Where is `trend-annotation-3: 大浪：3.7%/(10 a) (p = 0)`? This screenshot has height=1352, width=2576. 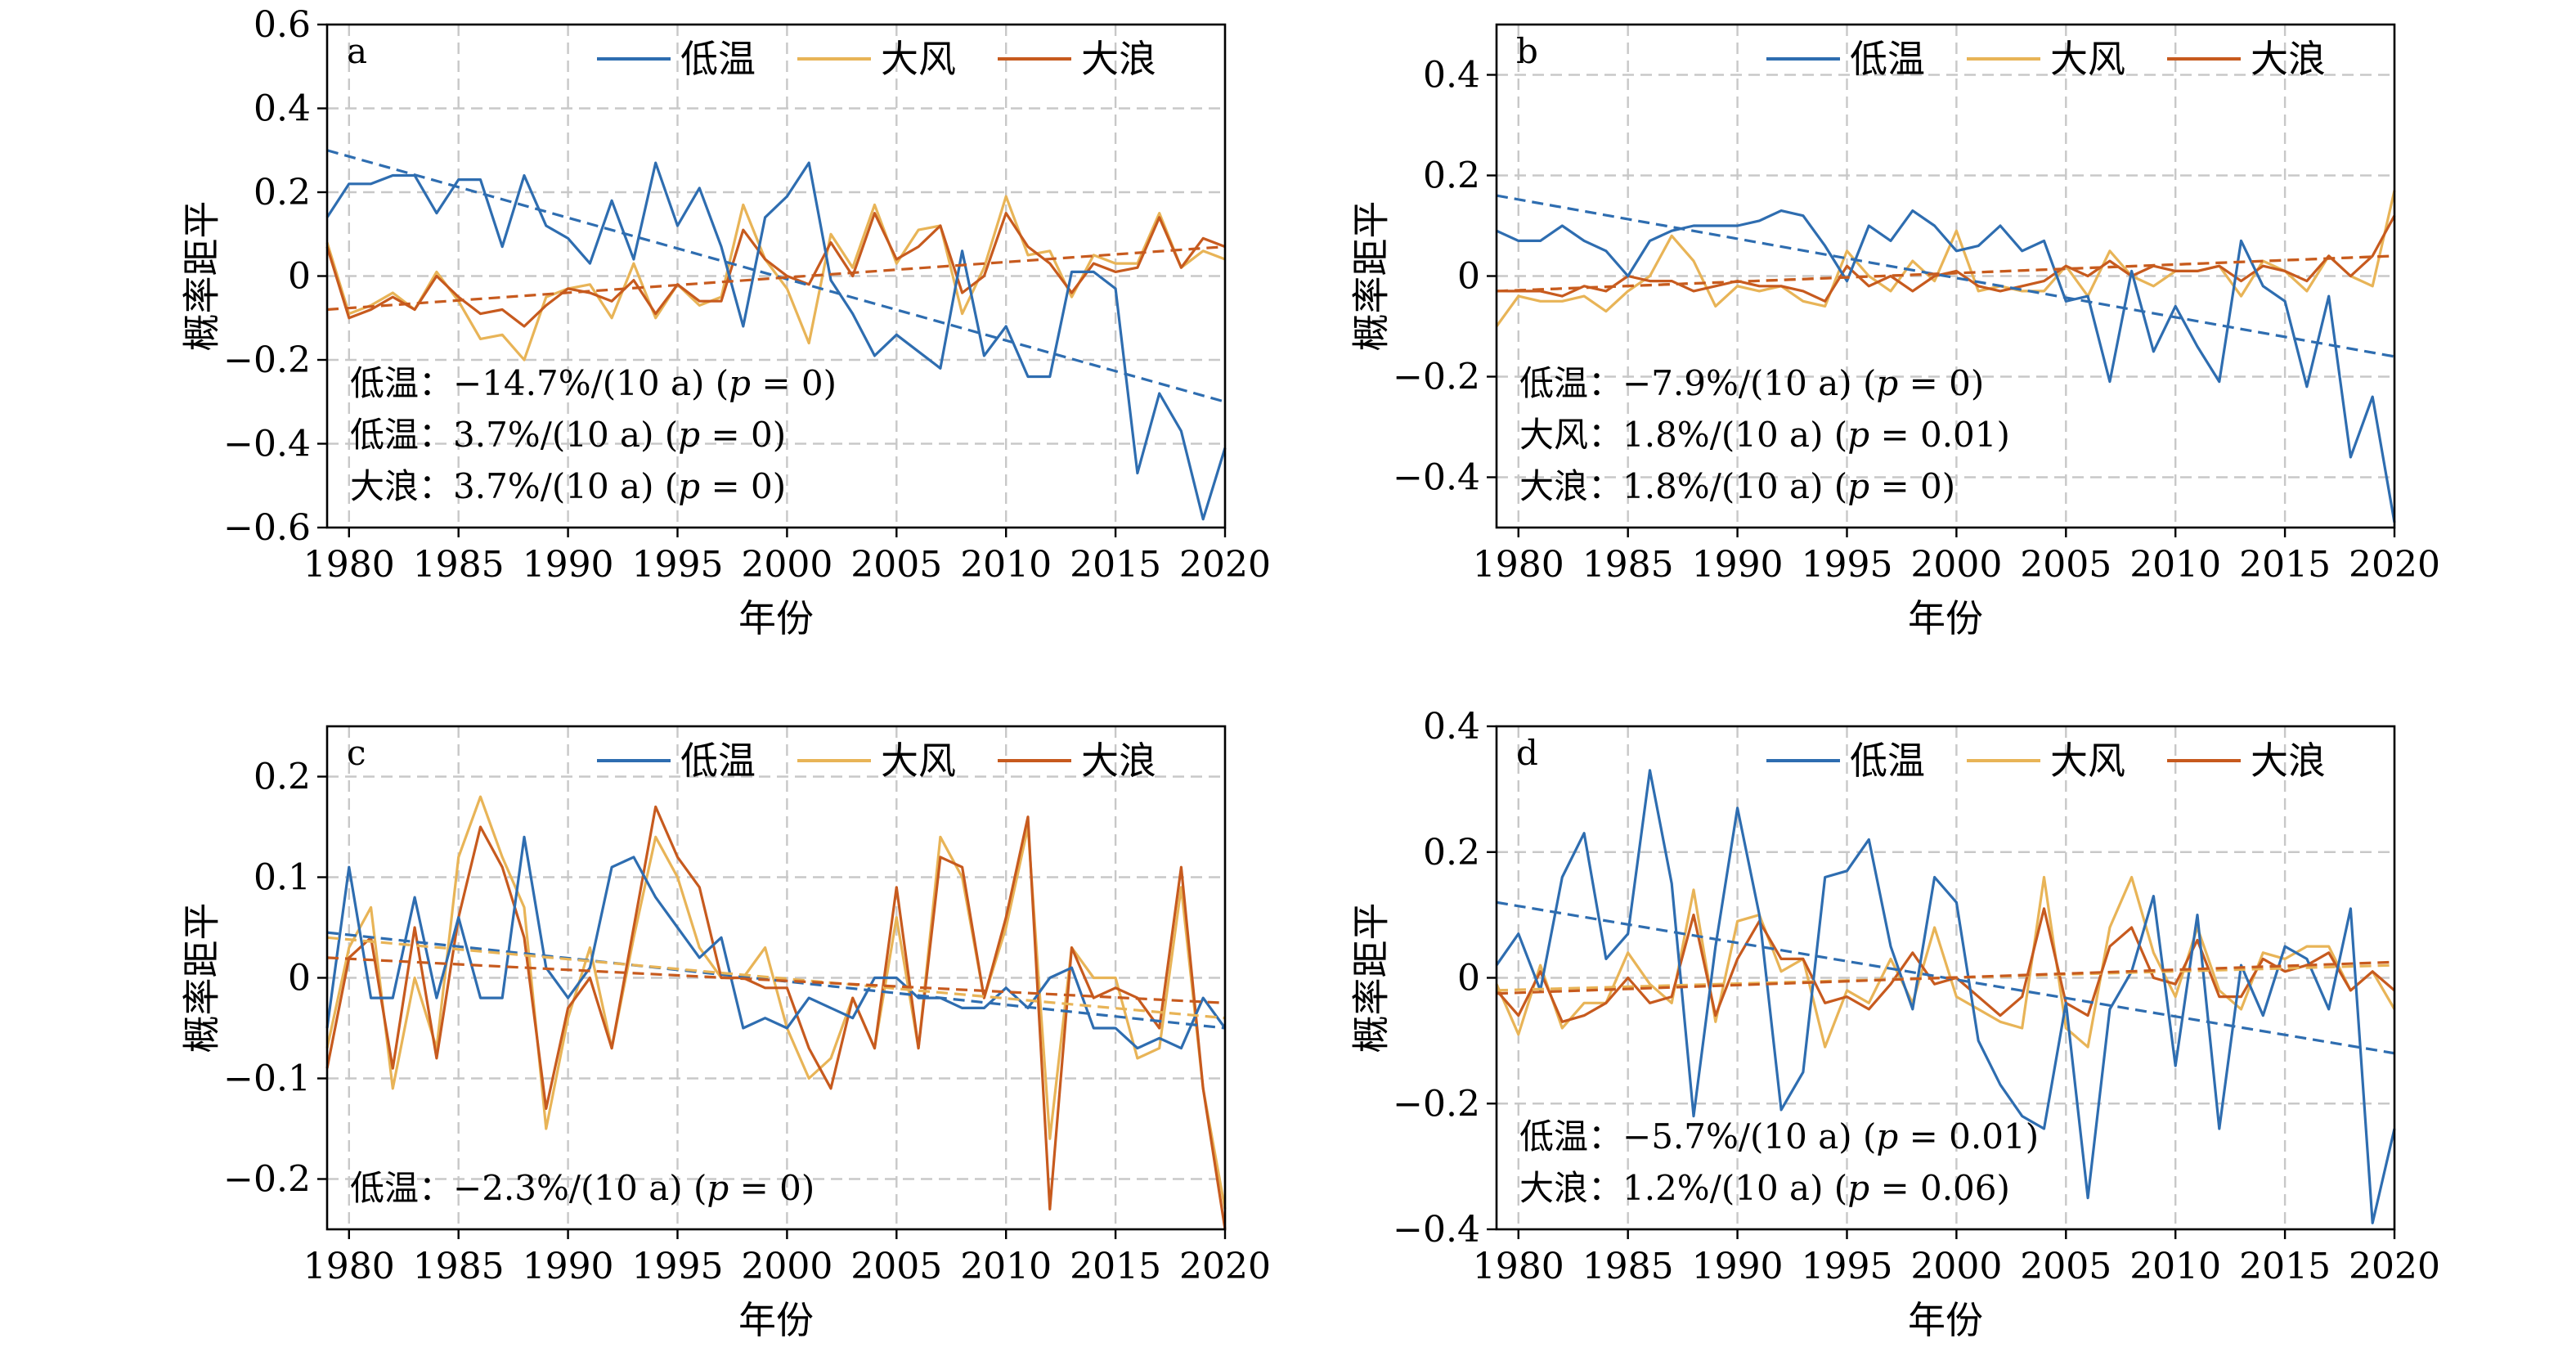
trend-annotation-3: 大浪：3.7%/(10 a) (p = 0) is located at coordinates (568, 486).